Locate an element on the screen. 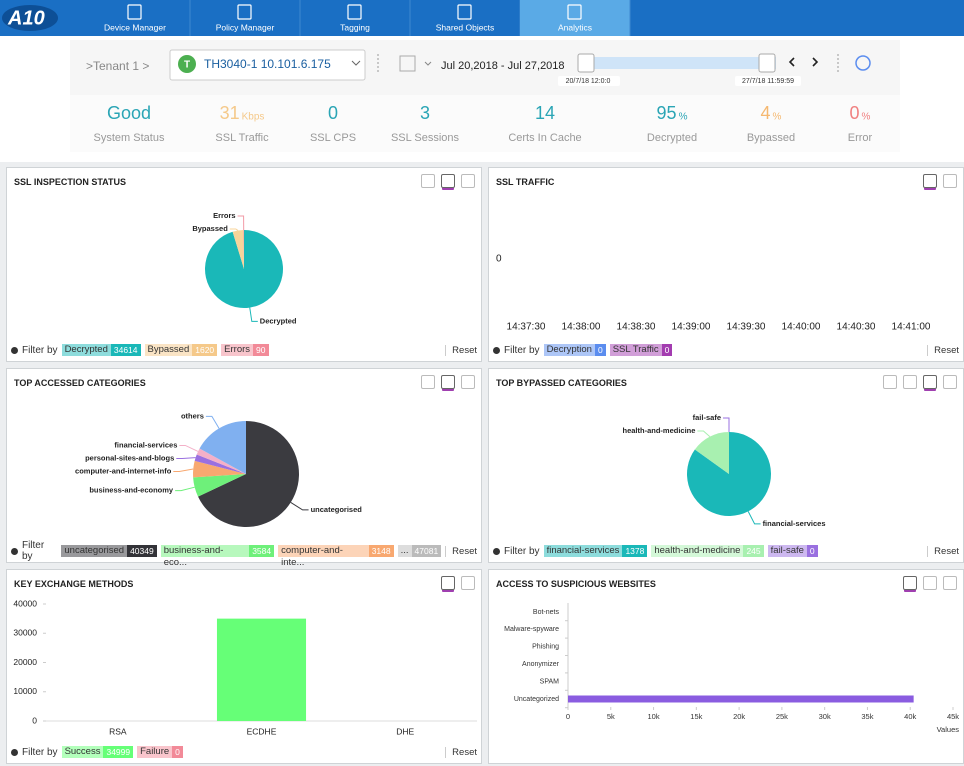 The width and height of the screenshot is (964, 766). dropdown-arrow is located at coordinates (356, 63).